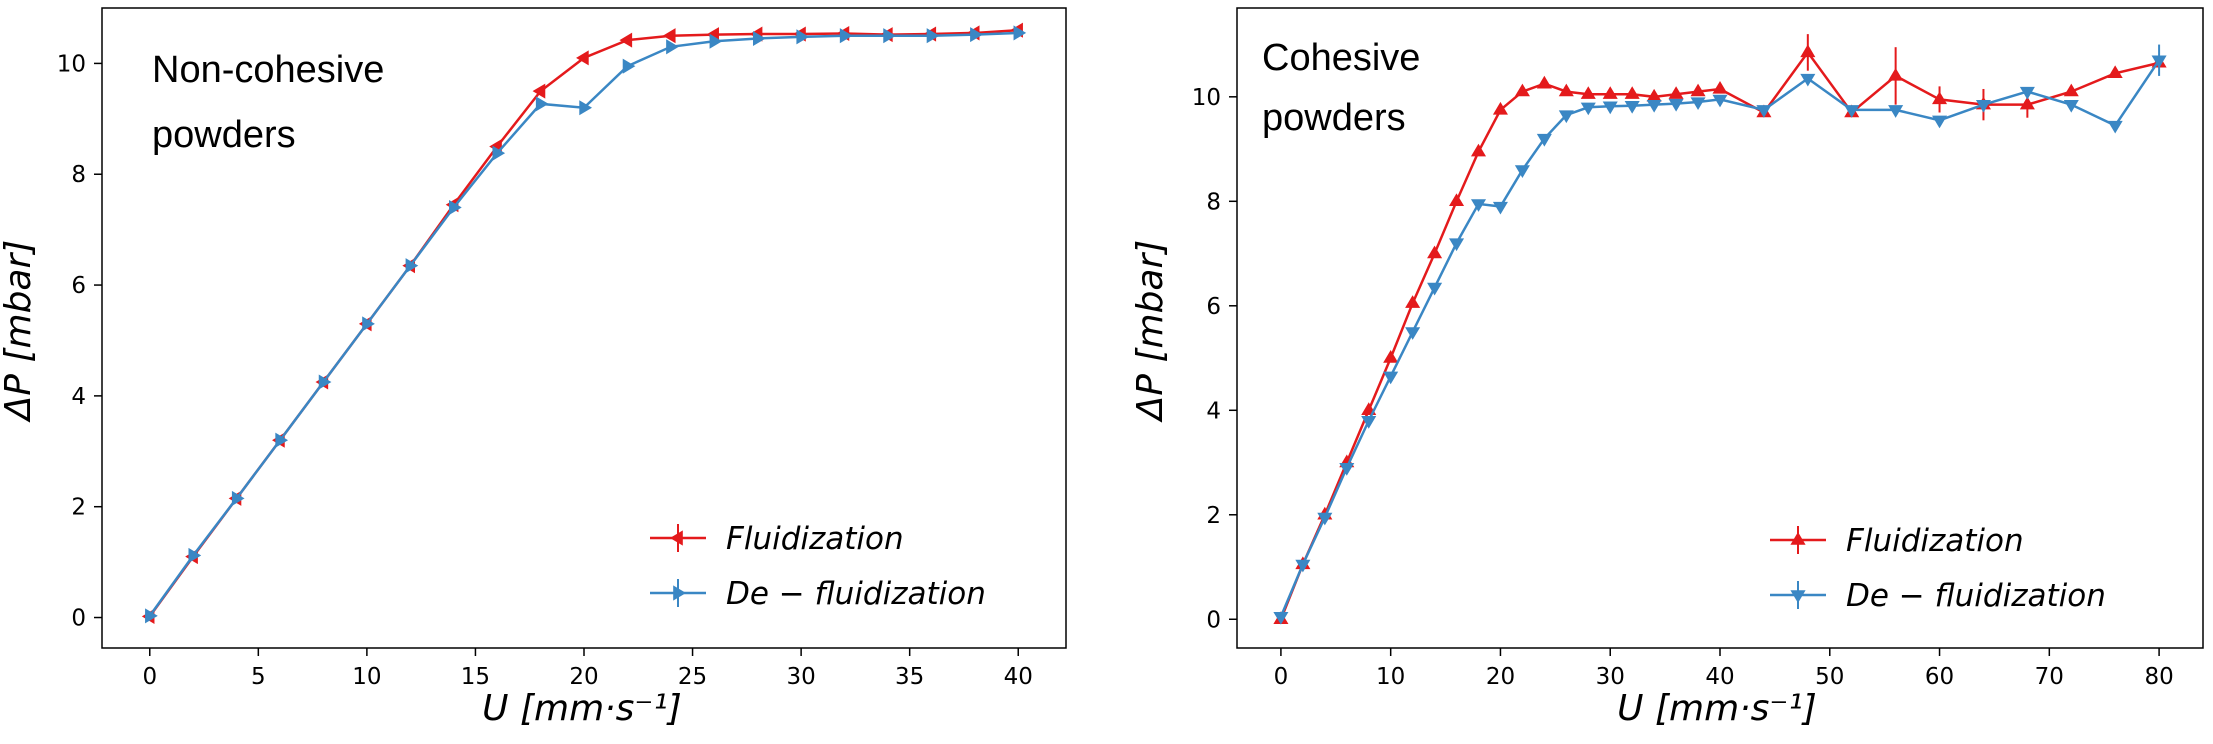 This screenshot has height=744, width=2213. Describe the element at coordinates (909, 677) in the screenshot. I see `x-tick-label: 35` at that location.